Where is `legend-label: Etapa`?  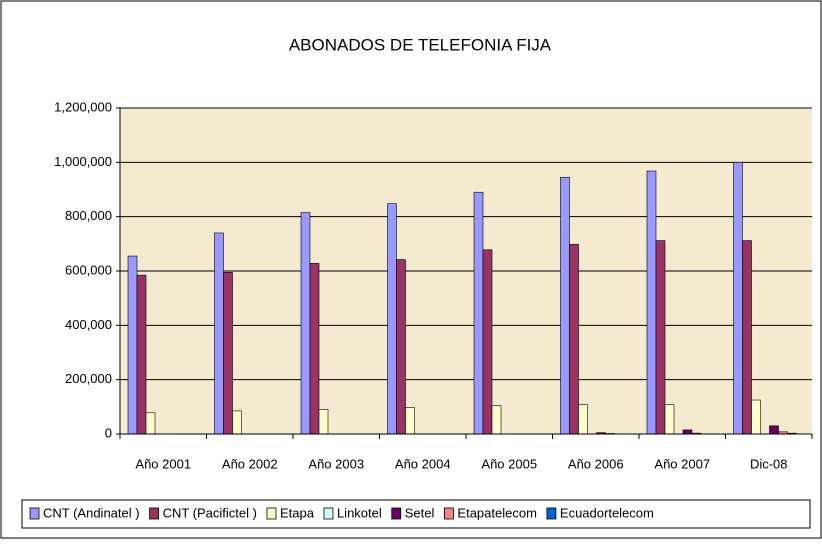
legend-label: Etapa is located at coordinates (297, 512).